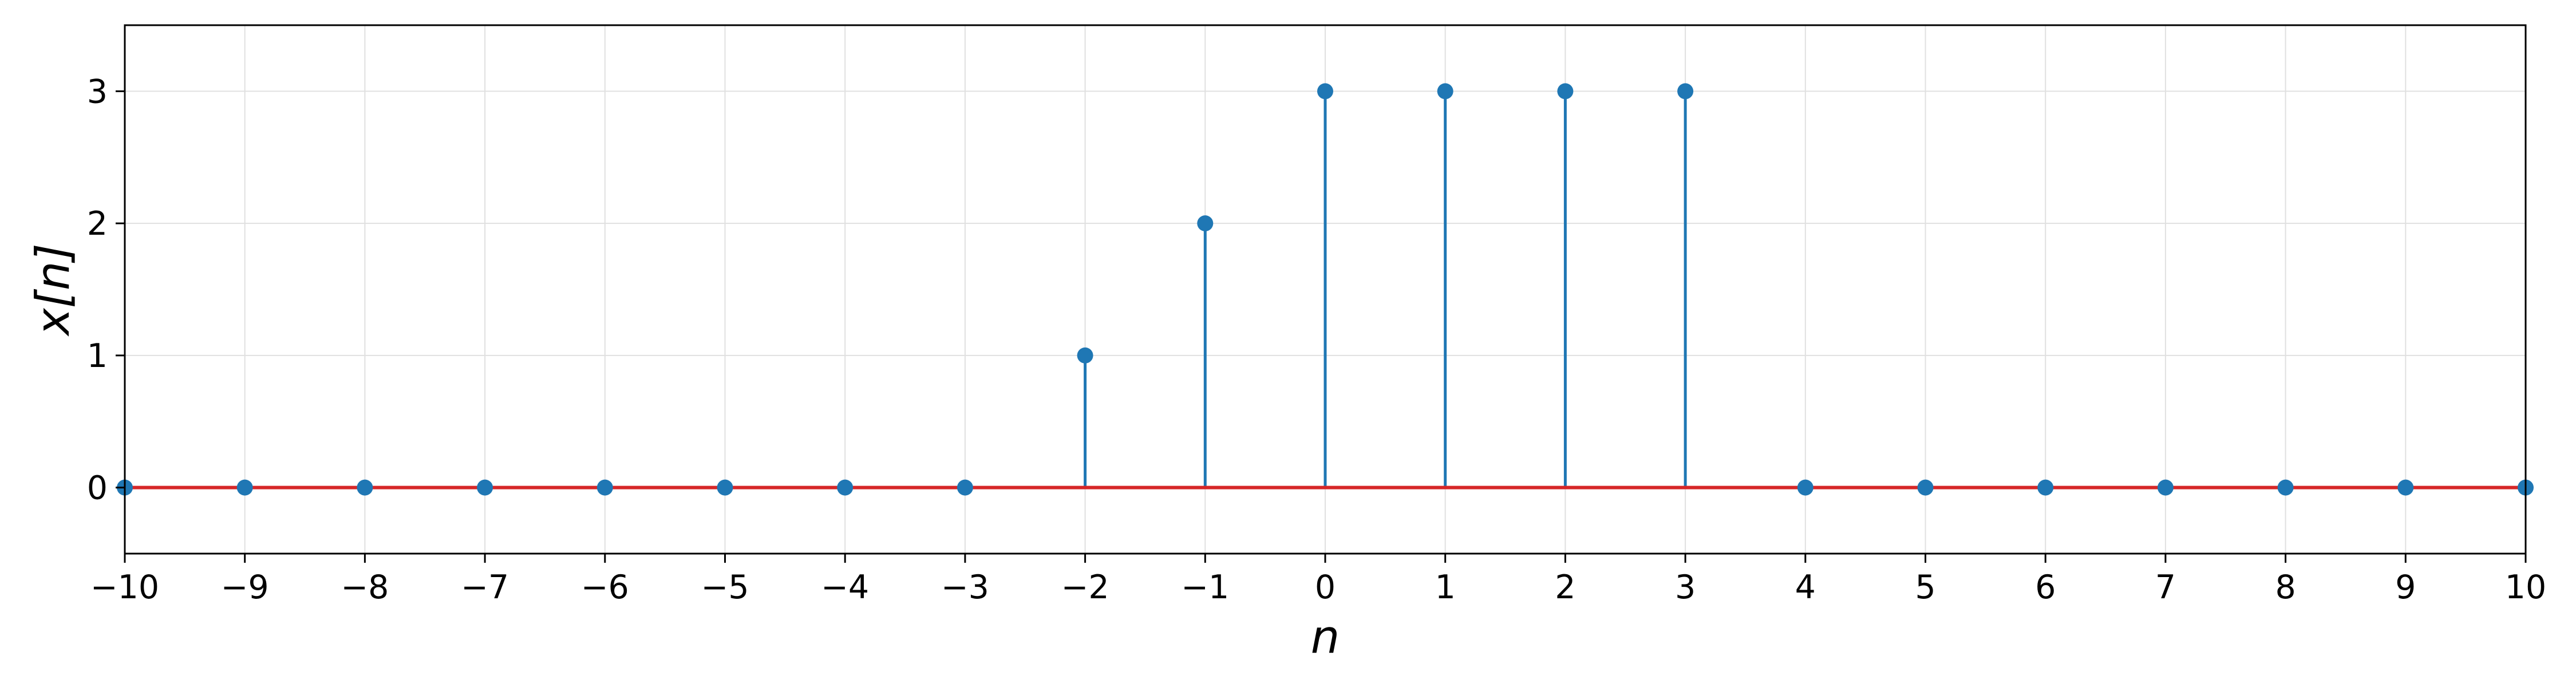 This screenshot has height=687, width=2576. What do you see at coordinates (1325, 637) in the screenshot?
I see `x-axis-label: n` at bounding box center [1325, 637].